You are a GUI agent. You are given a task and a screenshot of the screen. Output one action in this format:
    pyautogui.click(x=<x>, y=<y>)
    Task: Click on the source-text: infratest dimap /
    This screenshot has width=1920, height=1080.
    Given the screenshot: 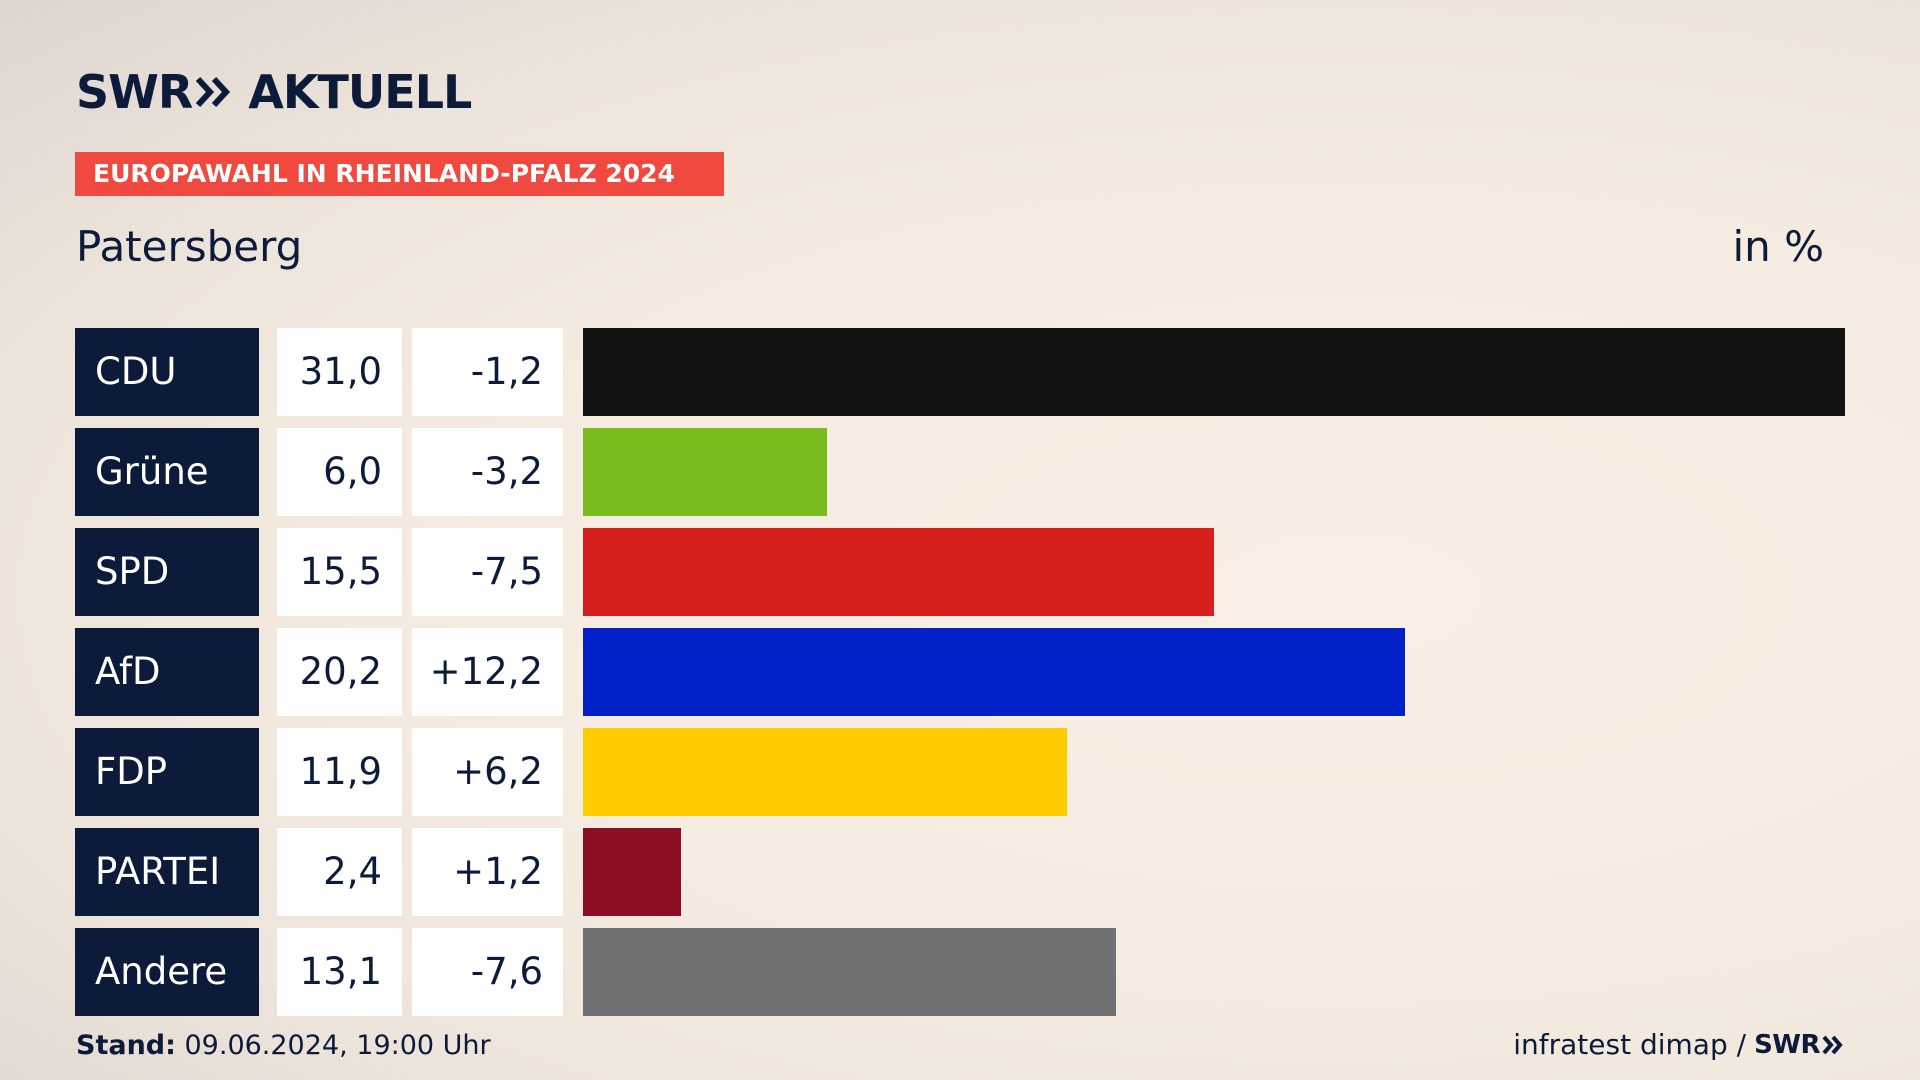 What is the action you would take?
    pyautogui.click(x=1630, y=1044)
    